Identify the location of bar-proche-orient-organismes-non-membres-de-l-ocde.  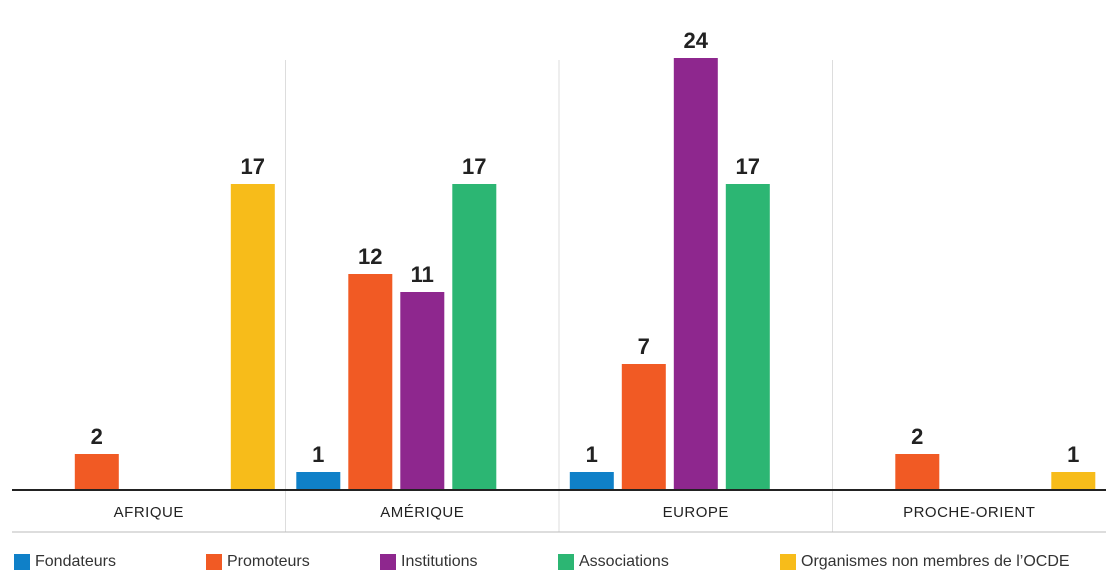
(1073, 481).